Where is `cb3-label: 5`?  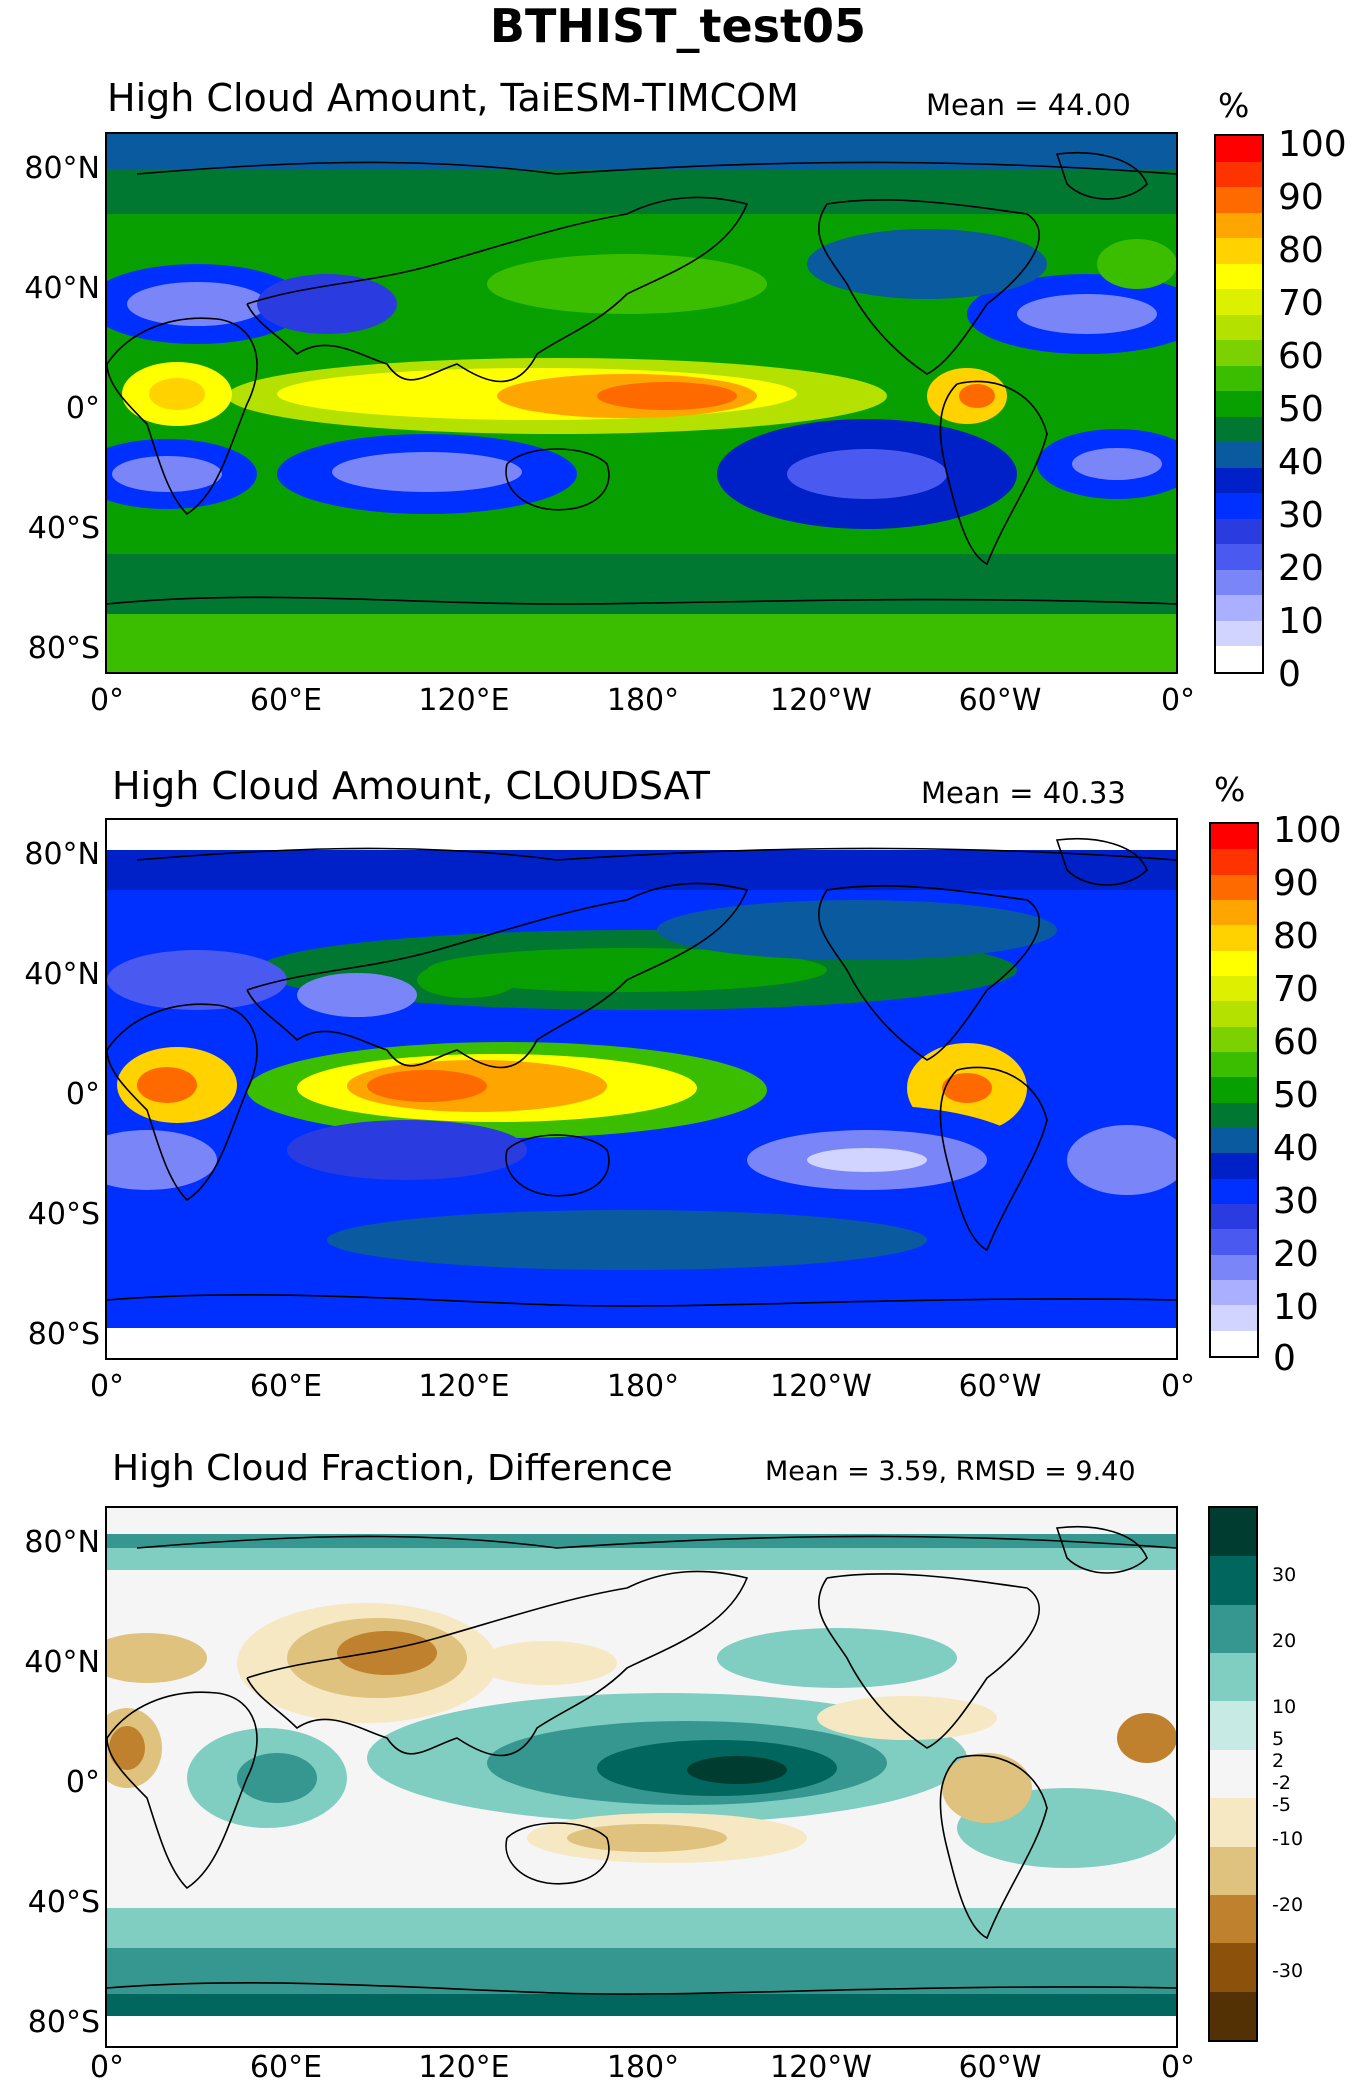
cb3-label: 5 is located at coordinates (1278, 1739).